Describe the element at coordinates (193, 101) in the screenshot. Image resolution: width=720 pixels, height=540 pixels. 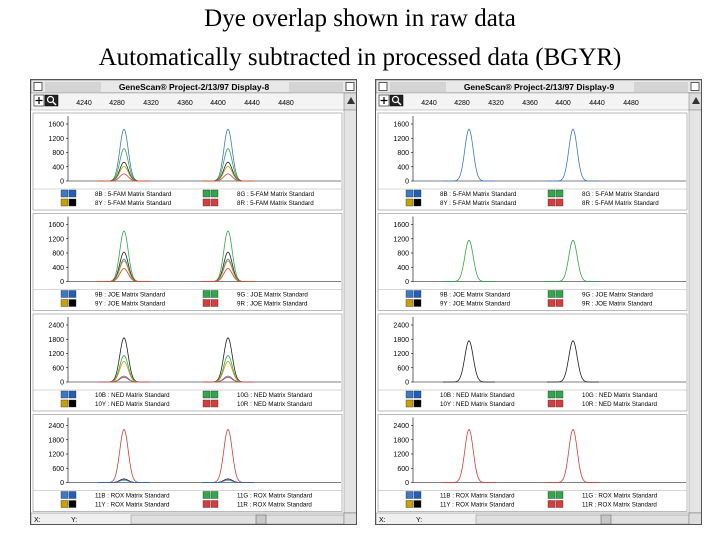
I see `toolbar` at that location.